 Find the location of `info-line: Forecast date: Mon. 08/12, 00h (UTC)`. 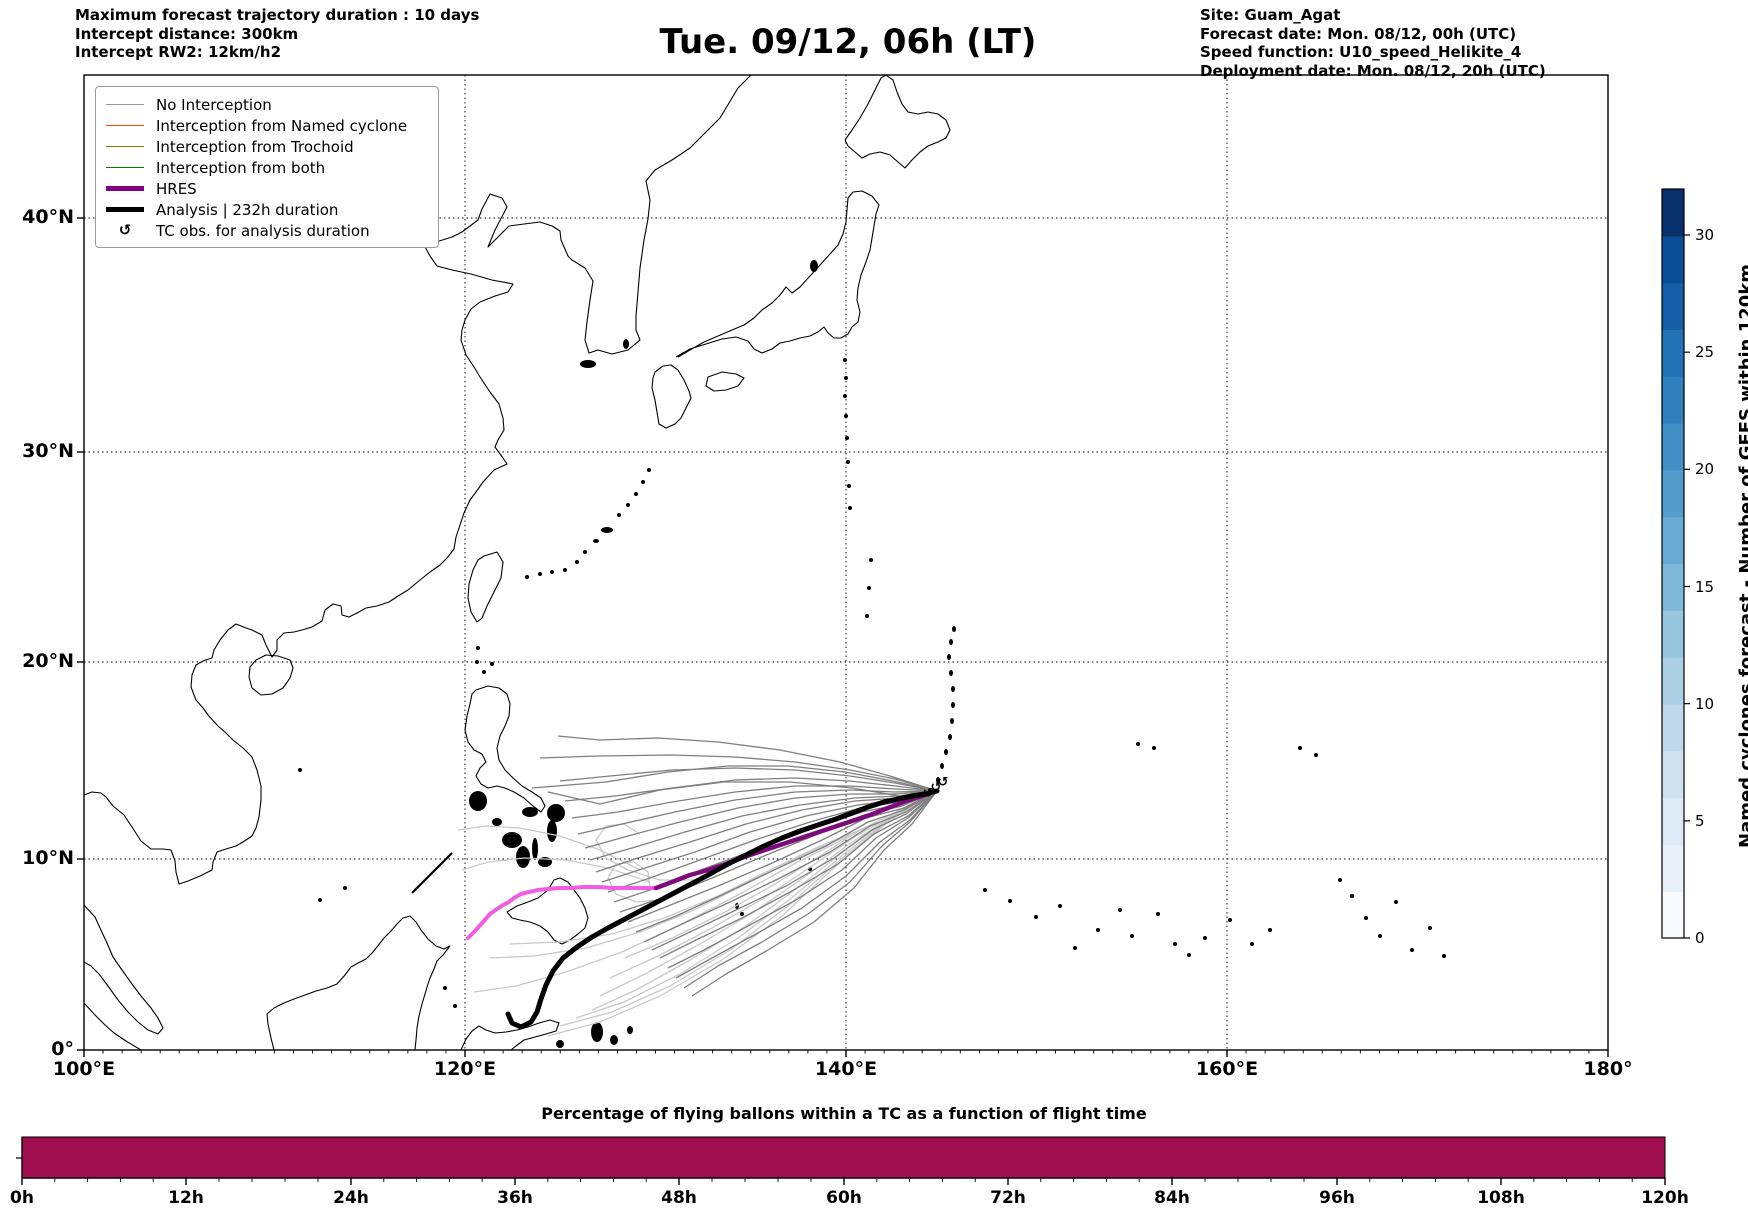

info-line: Forecast date: Mon. 08/12, 00h (UTC) is located at coordinates (1358, 33).